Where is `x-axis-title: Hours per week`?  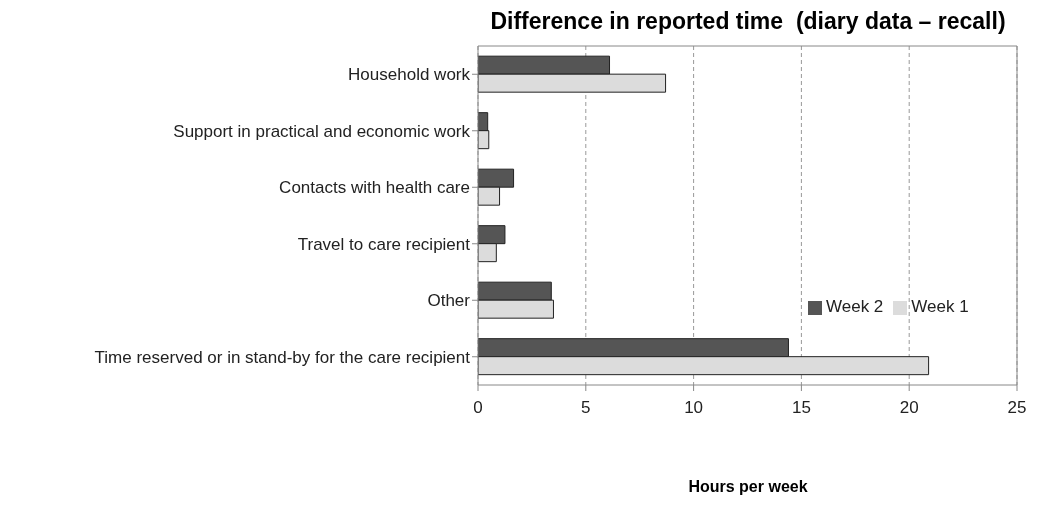 x-axis-title: Hours per week is located at coordinates (748, 487).